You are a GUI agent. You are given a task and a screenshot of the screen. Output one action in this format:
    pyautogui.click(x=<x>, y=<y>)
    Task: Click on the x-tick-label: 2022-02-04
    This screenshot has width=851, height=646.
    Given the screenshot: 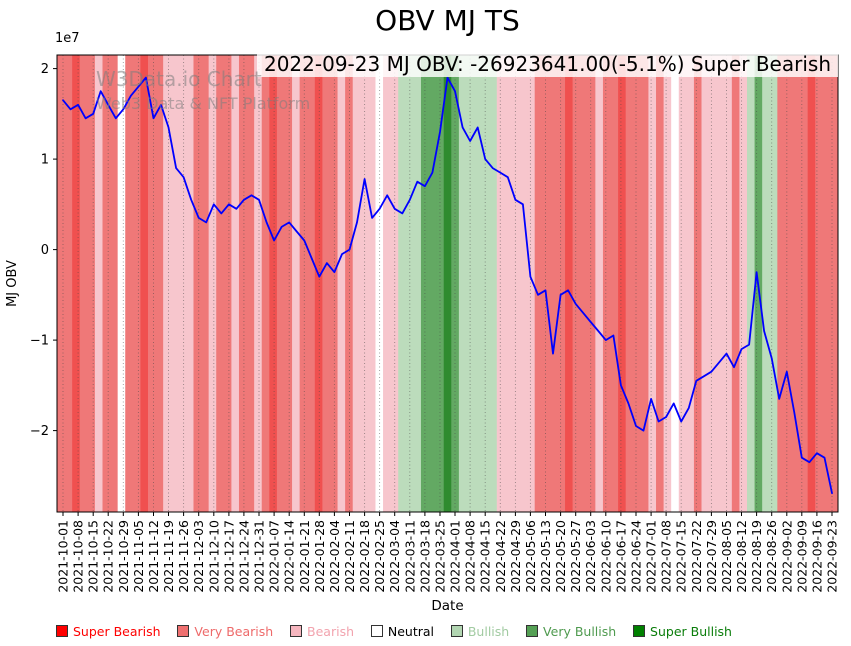 What is the action you would take?
    pyautogui.click(x=334, y=556)
    